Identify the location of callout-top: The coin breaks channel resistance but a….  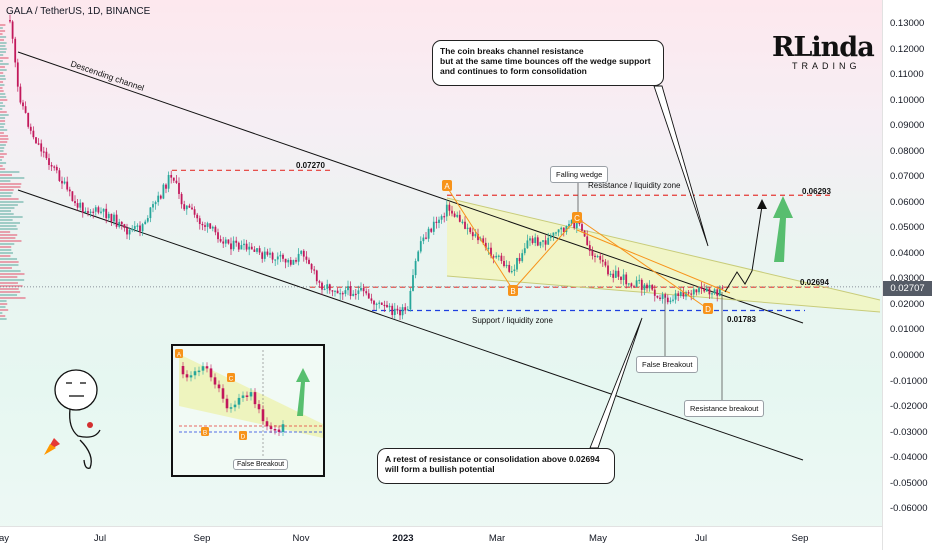
(548, 63).